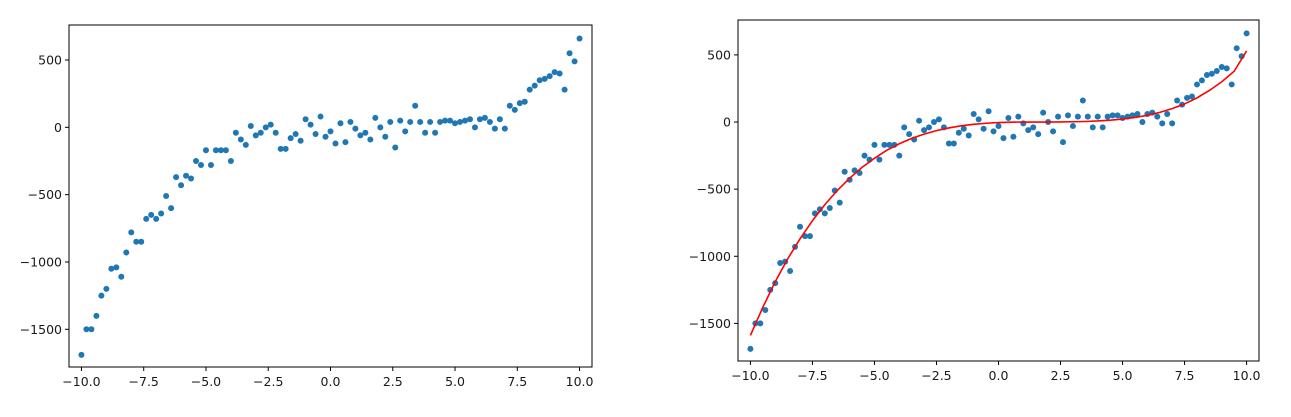  What do you see at coordinates (714, 189) in the screenshot?
I see `y-tick-label: −500` at bounding box center [714, 189].